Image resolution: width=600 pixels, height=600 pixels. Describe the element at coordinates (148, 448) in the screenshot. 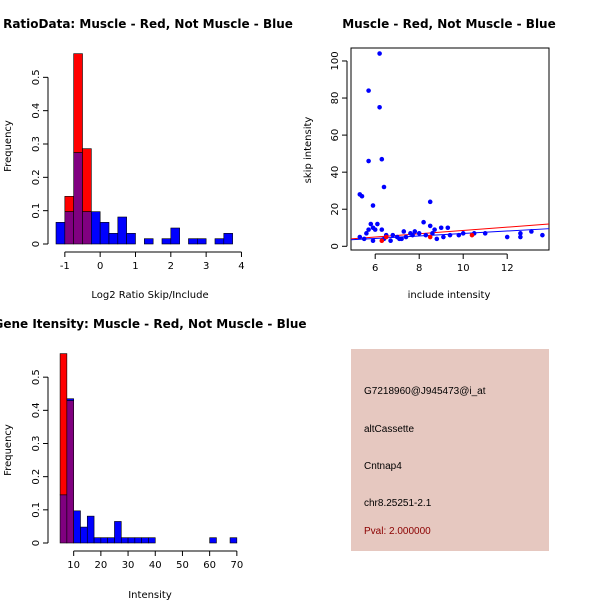

I see `intensity-histogram-bars` at that location.